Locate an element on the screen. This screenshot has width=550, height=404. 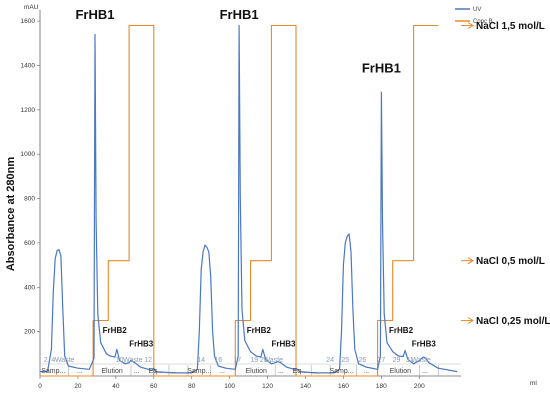
nacl-label: NaCl 1,5 mol/L is located at coordinates (510, 26).